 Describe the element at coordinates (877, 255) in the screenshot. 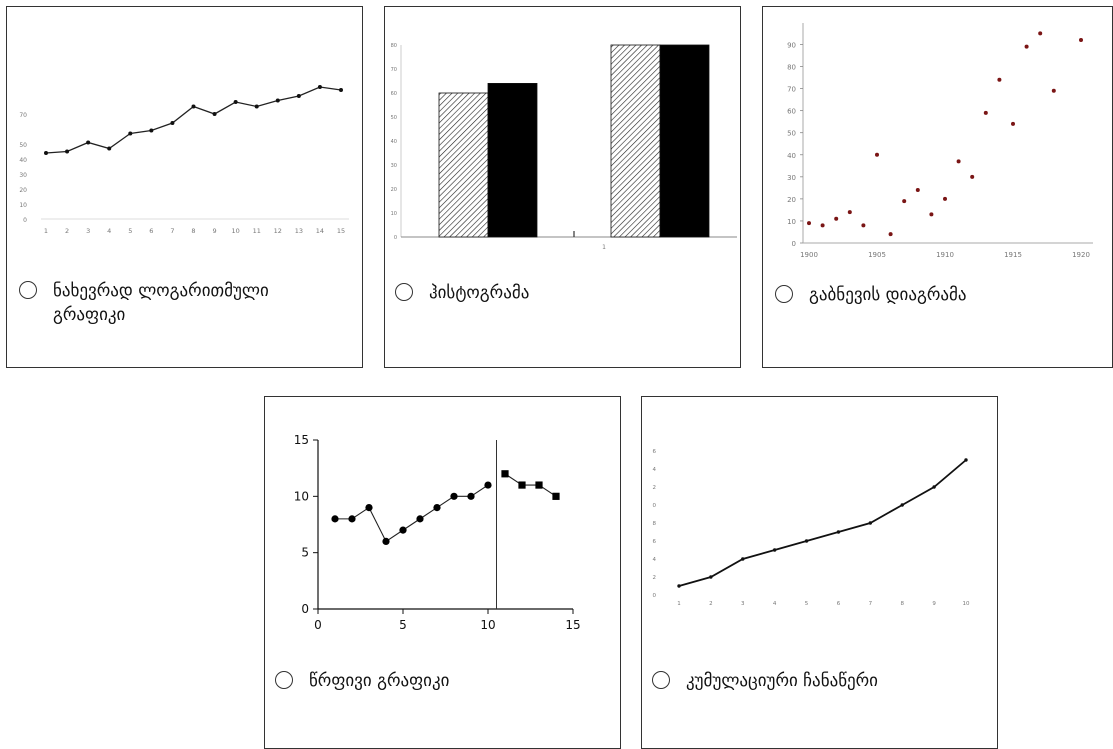

I see `x-tick-label: 1905` at that location.